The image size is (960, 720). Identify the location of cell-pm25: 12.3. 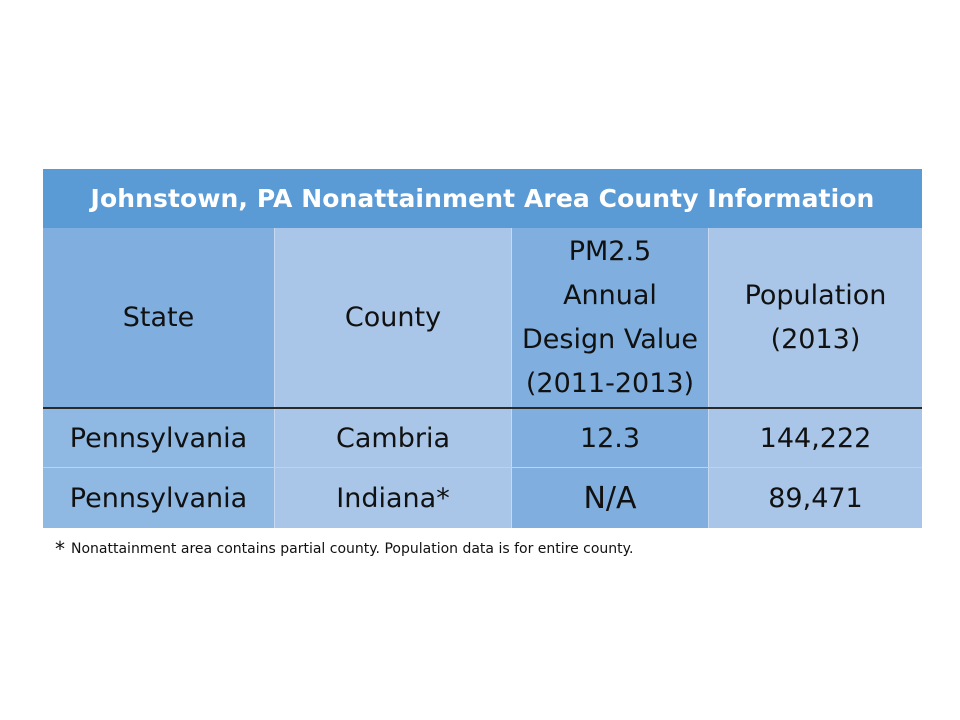
(610, 438).